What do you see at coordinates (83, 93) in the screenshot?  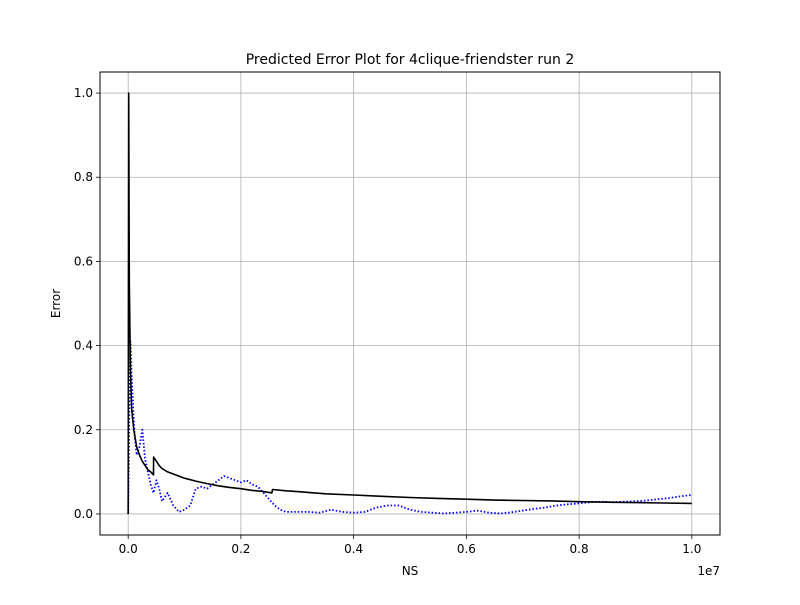 I see `y-tick-label: 1.0` at bounding box center [83, 93].